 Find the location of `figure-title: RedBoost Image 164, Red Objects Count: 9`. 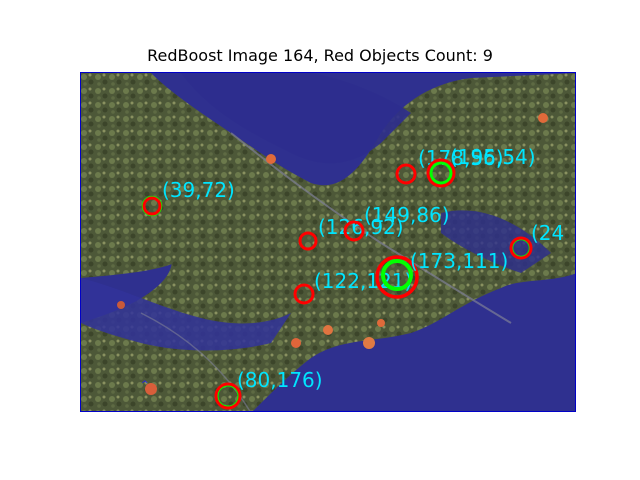

figure-title: RedBoost Image 164, Red Objects Count: 9 is located at coordinates (320, 55).